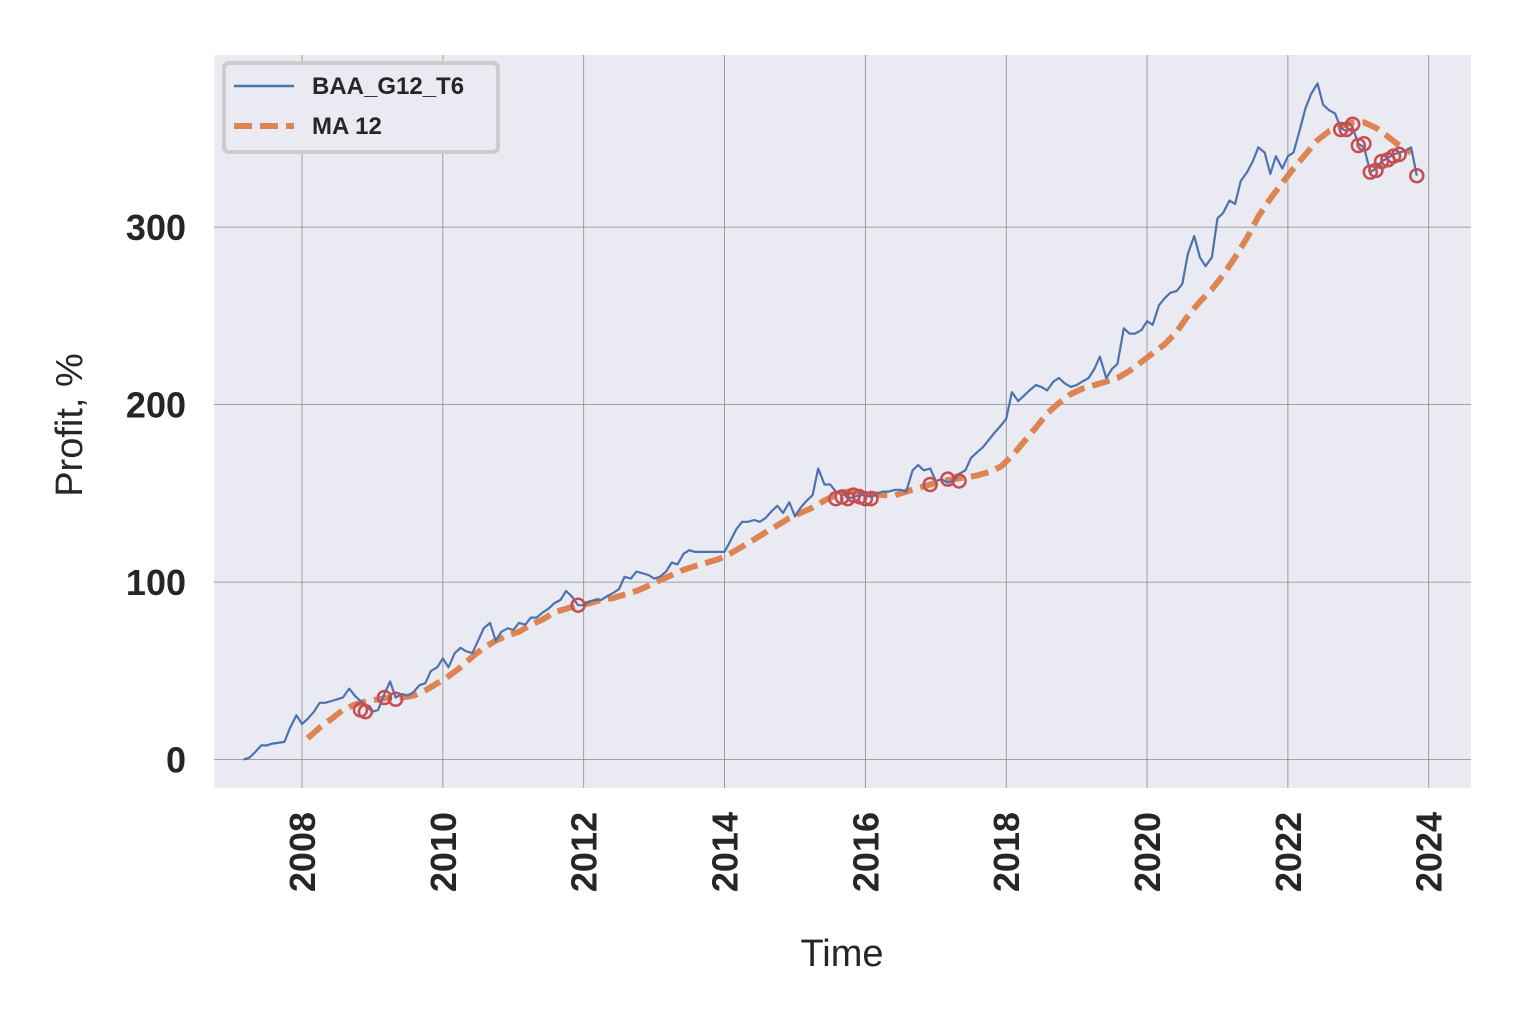 Image resolution: width=1525 pixels, height=1025 pixels. I want to click on x-axis-label: Time, so click(841, 954).